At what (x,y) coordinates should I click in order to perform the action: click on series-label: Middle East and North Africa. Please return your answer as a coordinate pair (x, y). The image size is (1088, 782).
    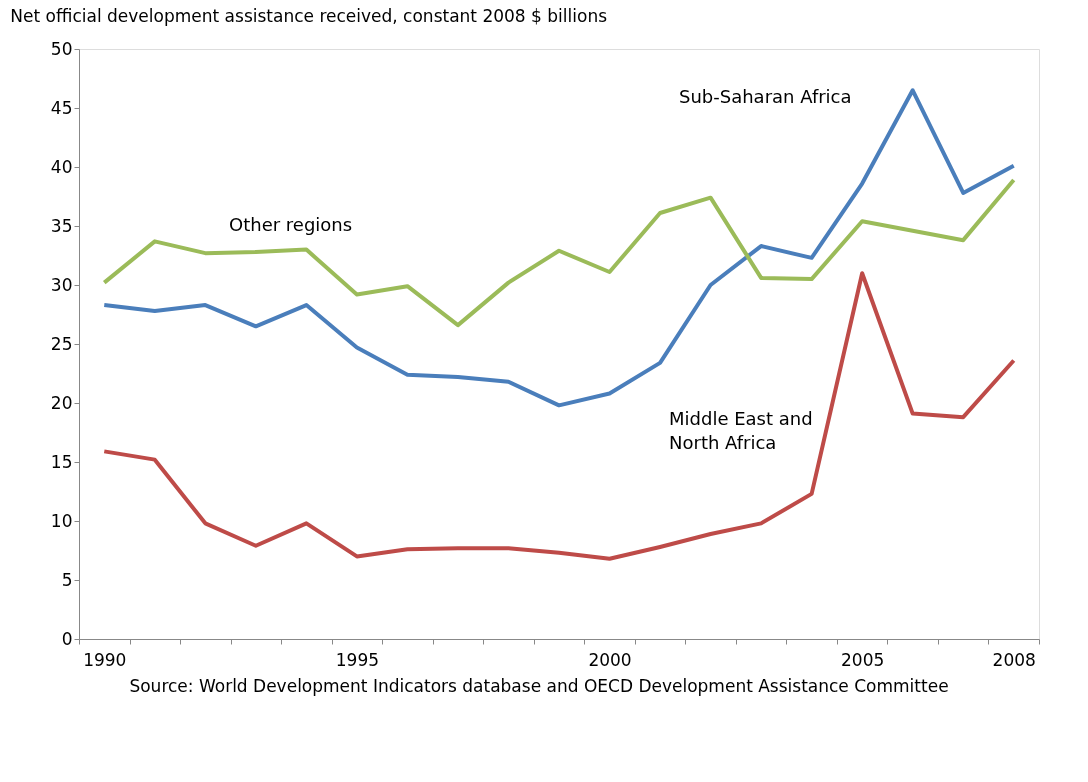
    Looking at the image, I should click on (741, 430).